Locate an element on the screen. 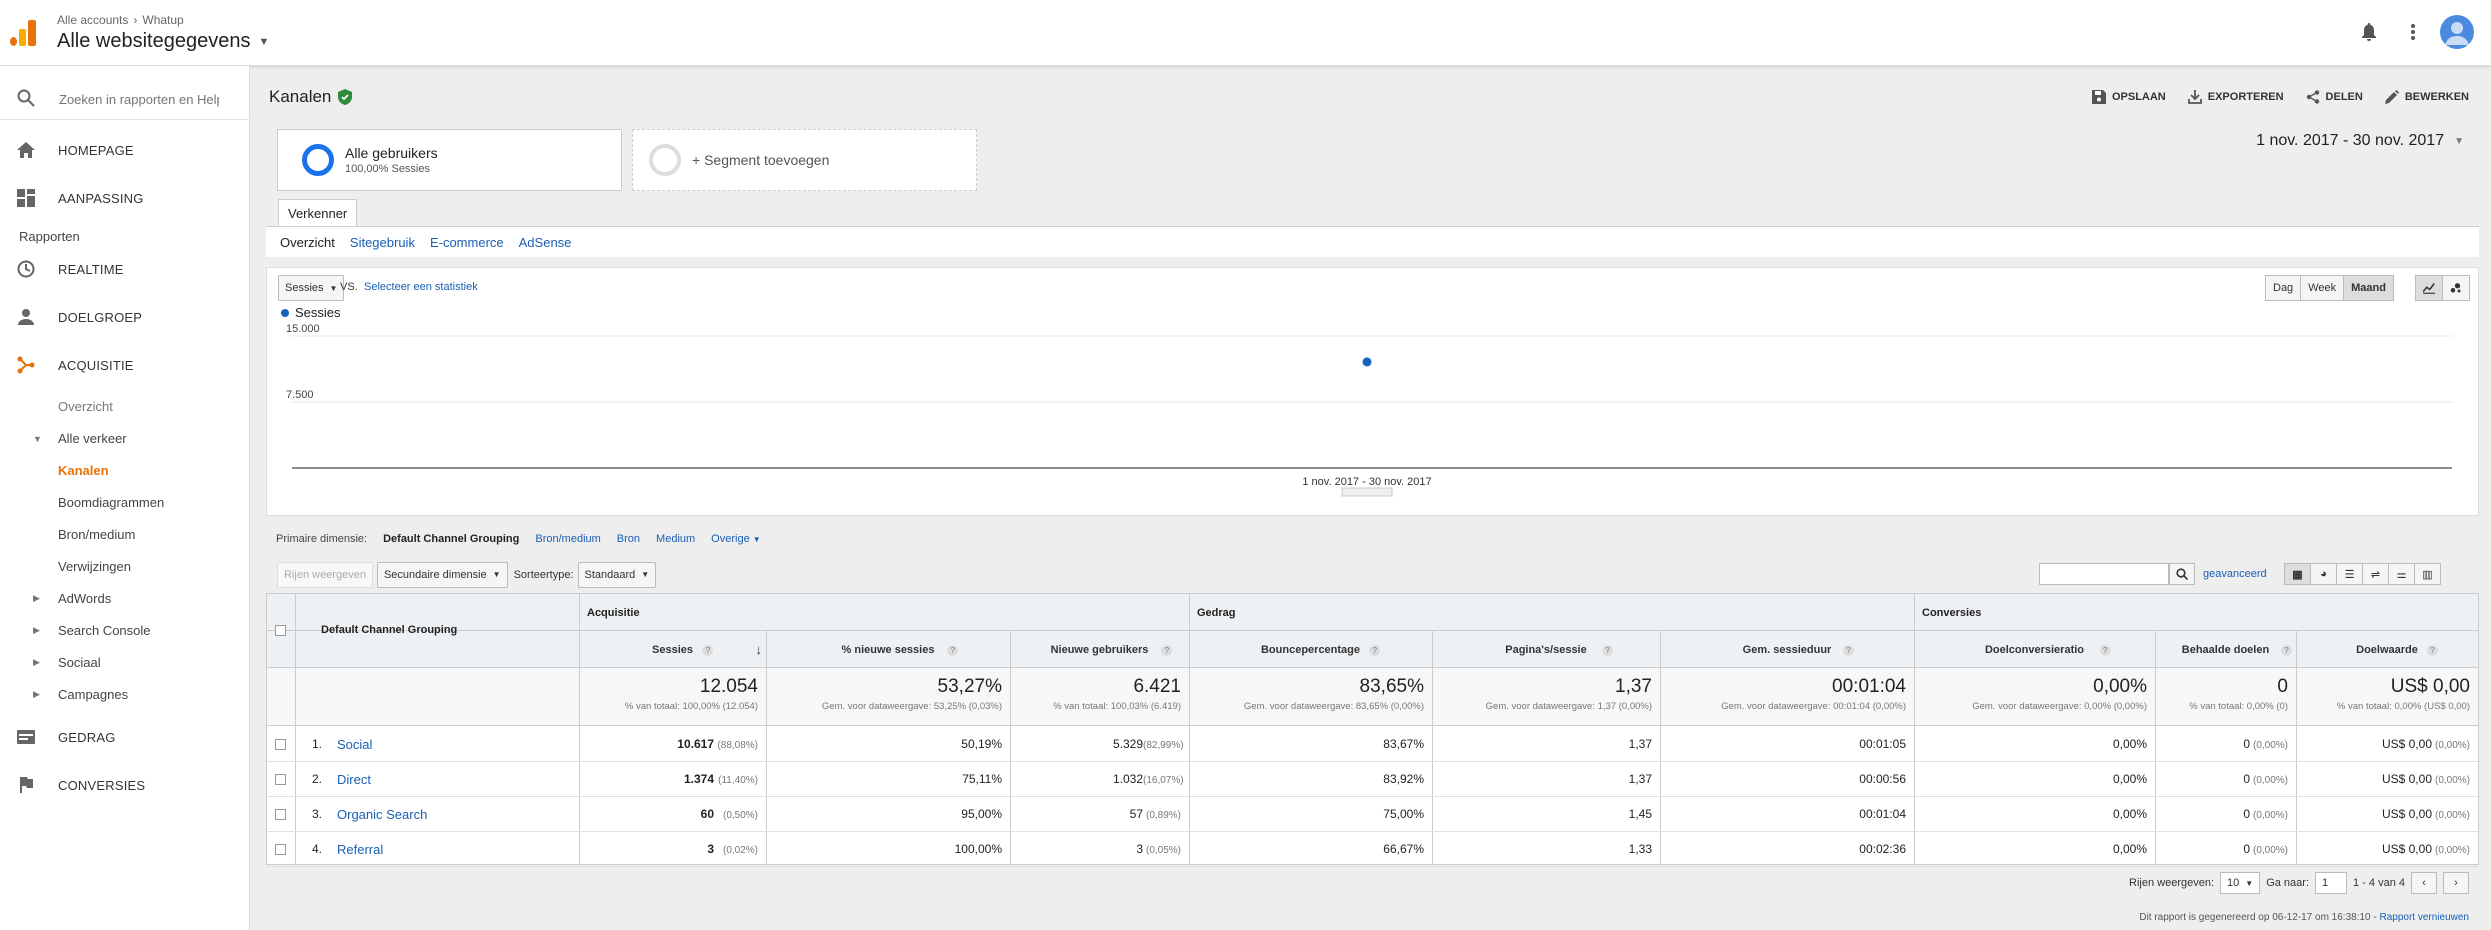 The height and width of the screenshot is (930, 2491). rows-per-page-select: 10 ▼ is located at coordinates (2240, 883).